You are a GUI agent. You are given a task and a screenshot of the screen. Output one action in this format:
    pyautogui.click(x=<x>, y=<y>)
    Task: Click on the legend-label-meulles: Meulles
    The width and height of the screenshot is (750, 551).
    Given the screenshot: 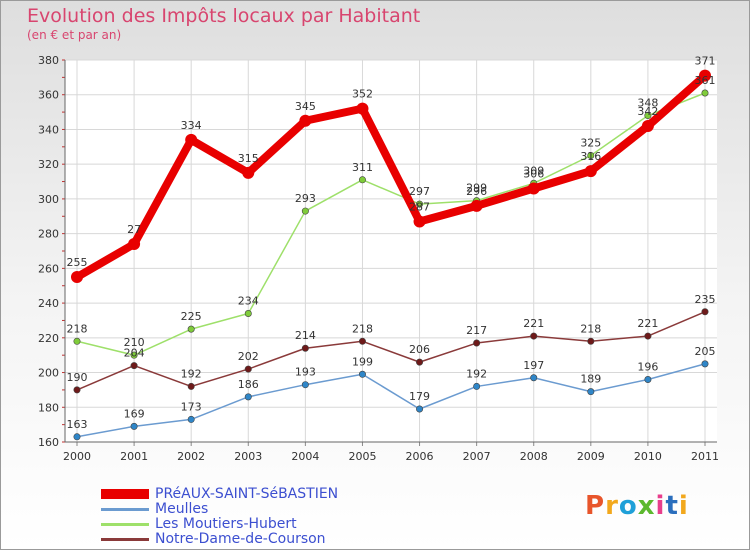 What is the action you would take?
    pyautogui.click(x=182, y=509)
    